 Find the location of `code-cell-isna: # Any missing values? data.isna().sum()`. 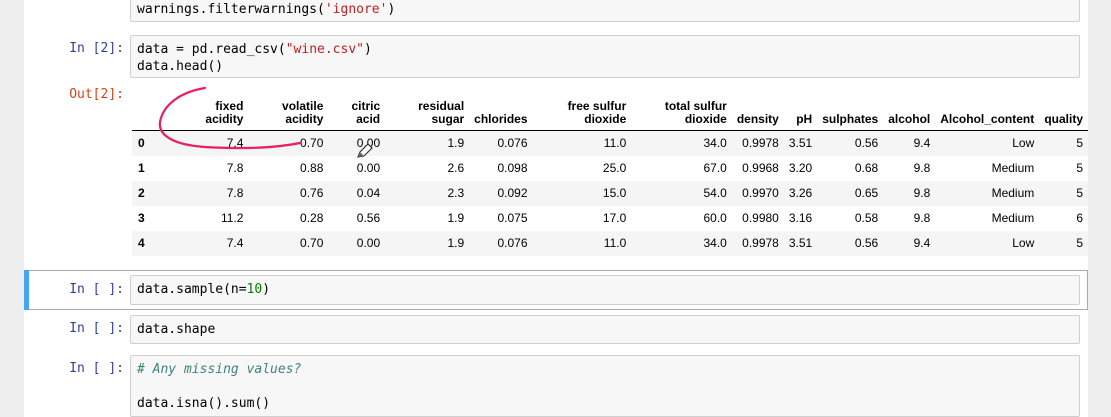

code-cell-isna: # Any missing values? data.isna().sum() is located at coordinates (605, 386).